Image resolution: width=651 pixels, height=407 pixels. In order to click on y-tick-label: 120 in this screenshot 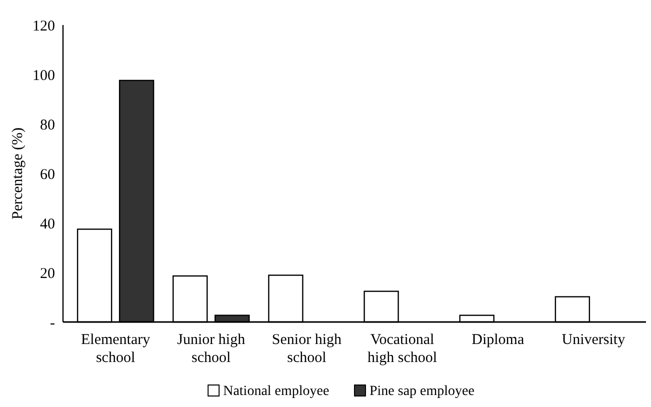, I will do `click(43, 26)`.